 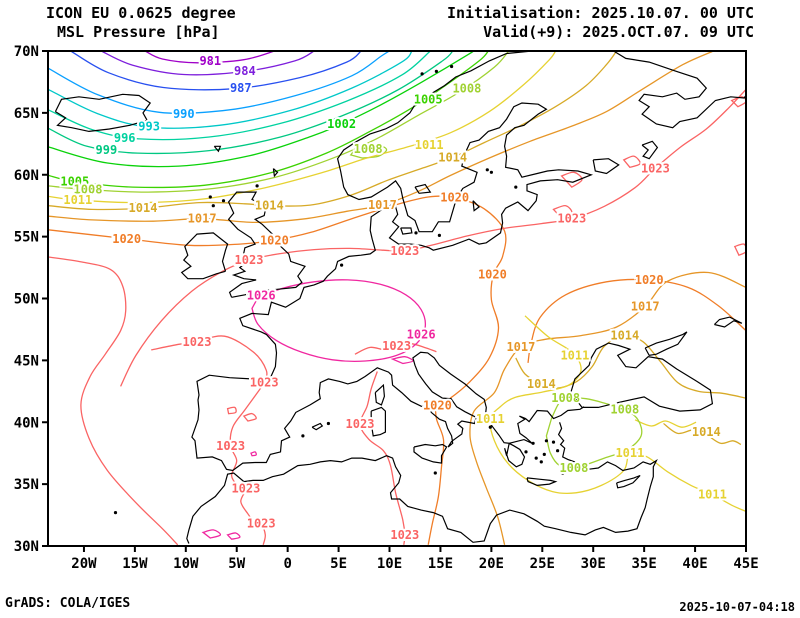 I want to click on lon-tick-label: 10E, so click(x=389, y=564).